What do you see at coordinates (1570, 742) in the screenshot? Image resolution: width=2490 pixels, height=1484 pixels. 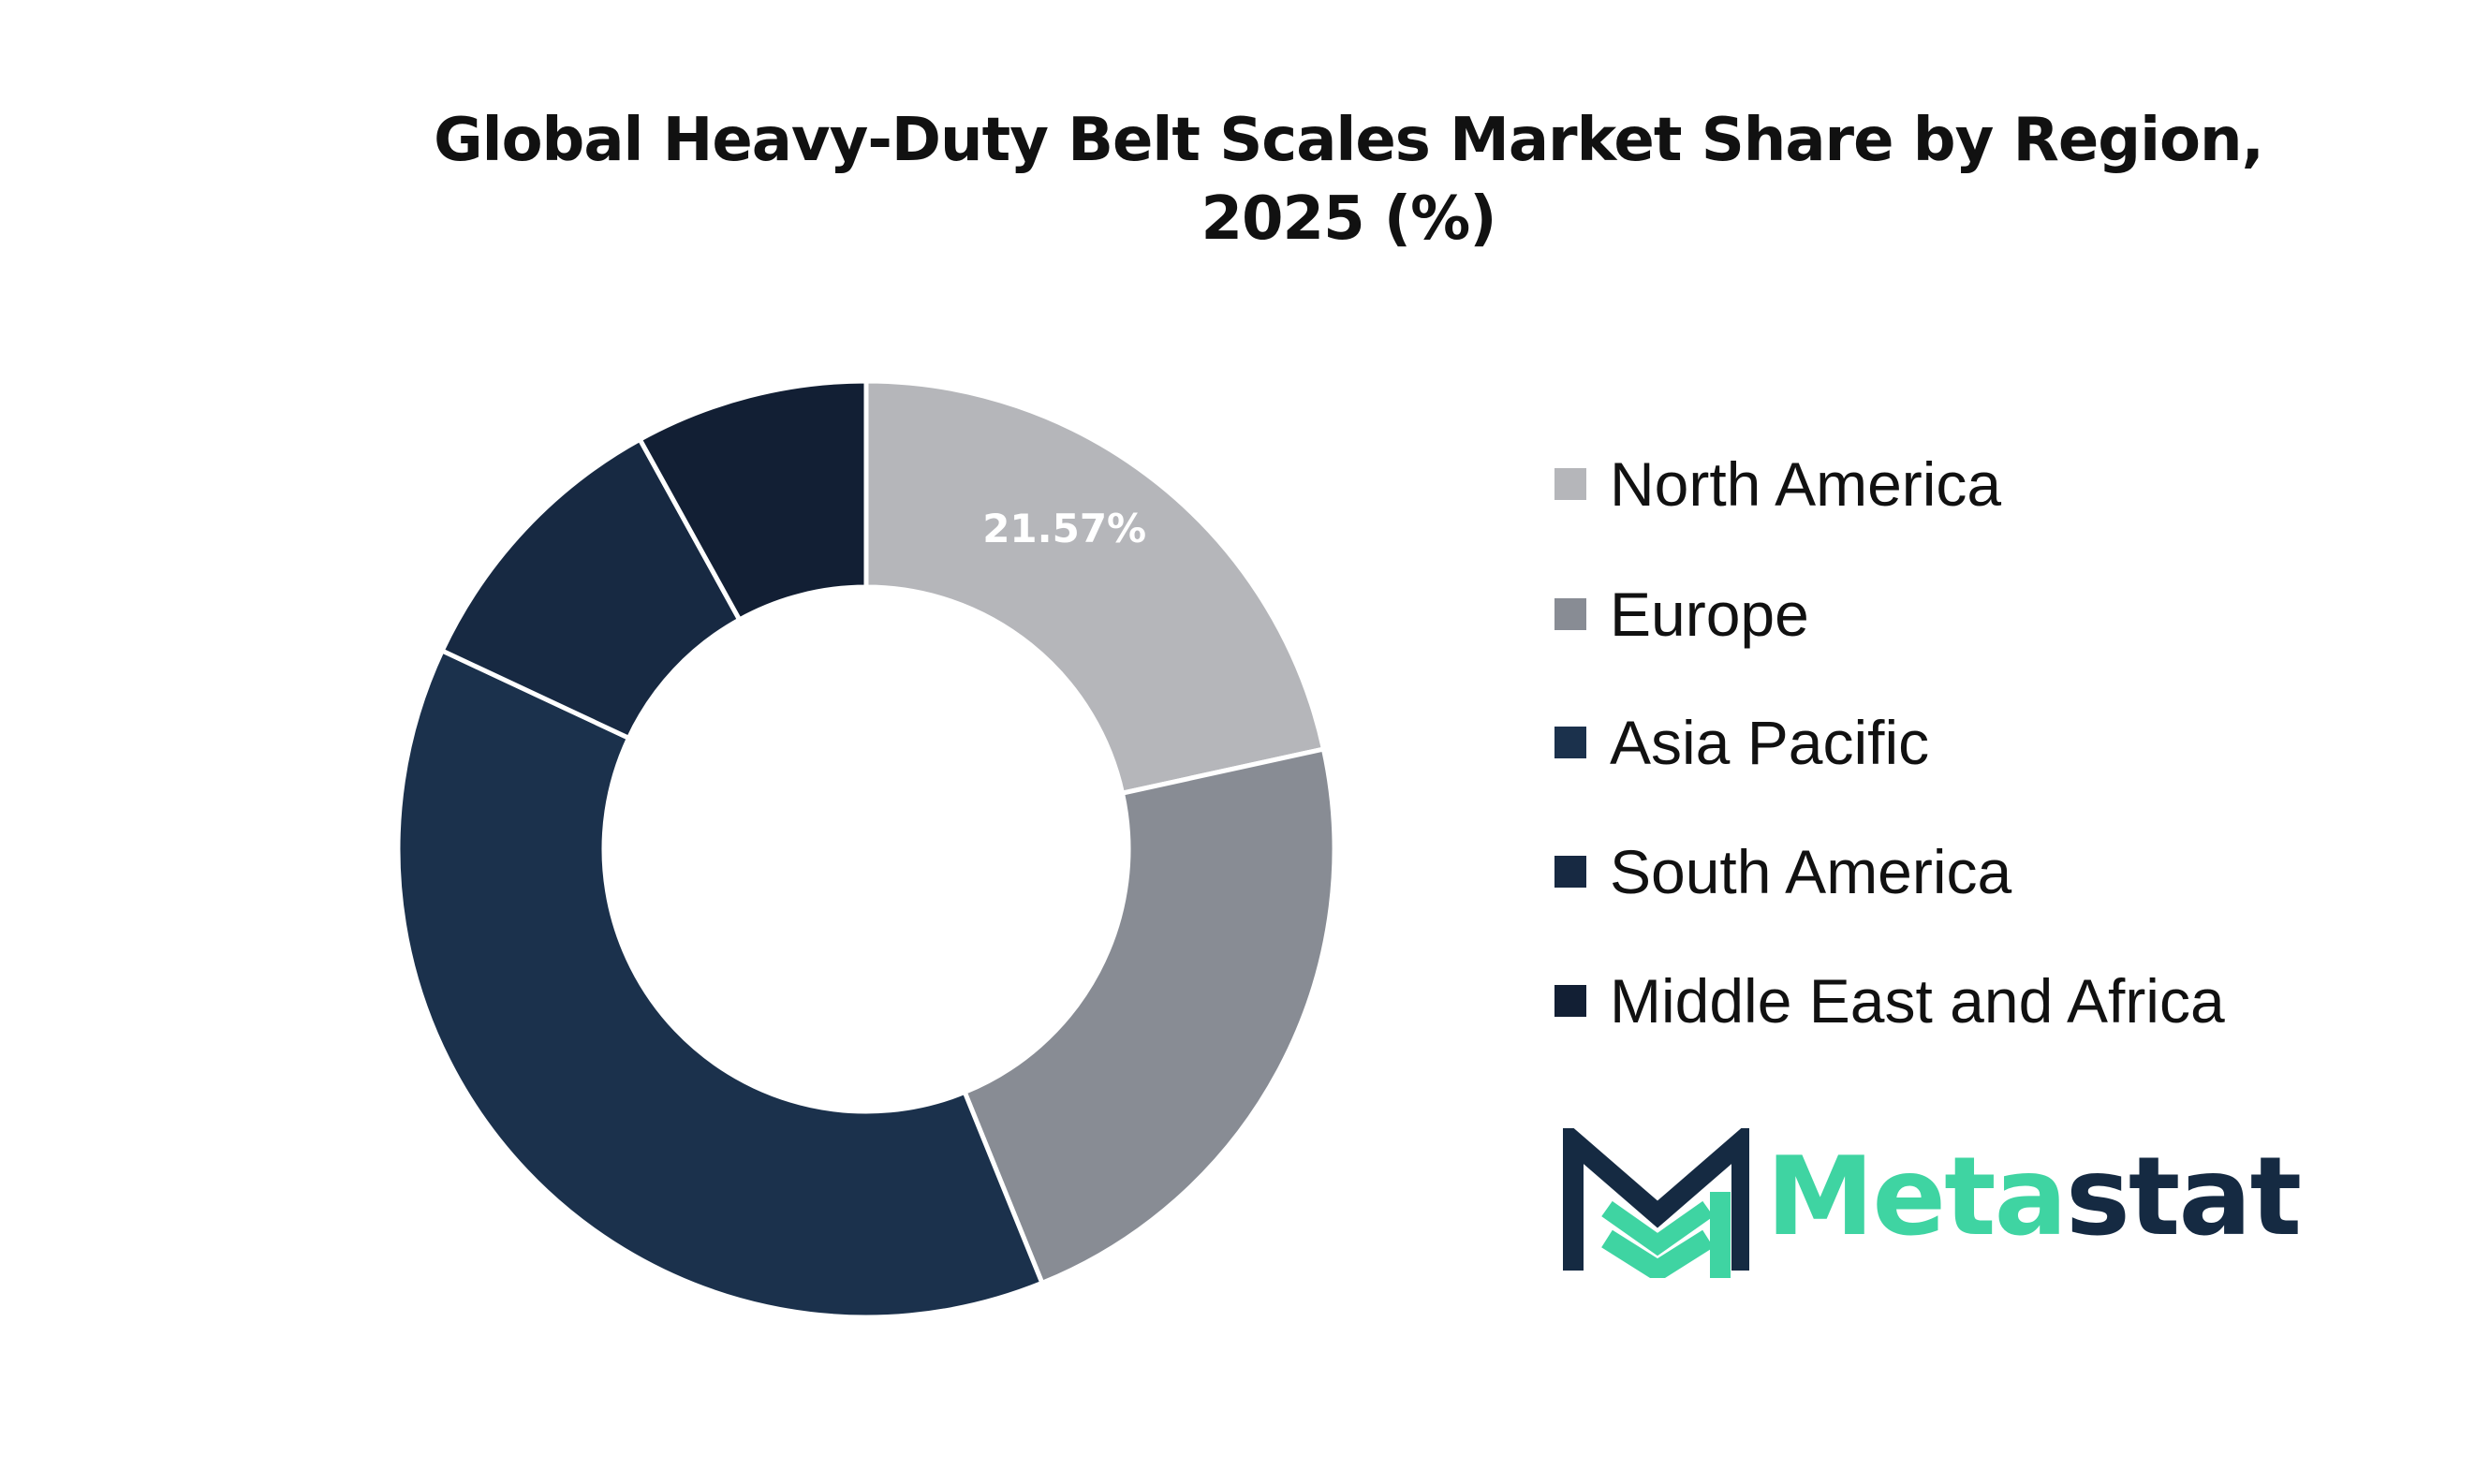 I see `legend-swatch-asia-pacific` at bounding box center [1570, 742].